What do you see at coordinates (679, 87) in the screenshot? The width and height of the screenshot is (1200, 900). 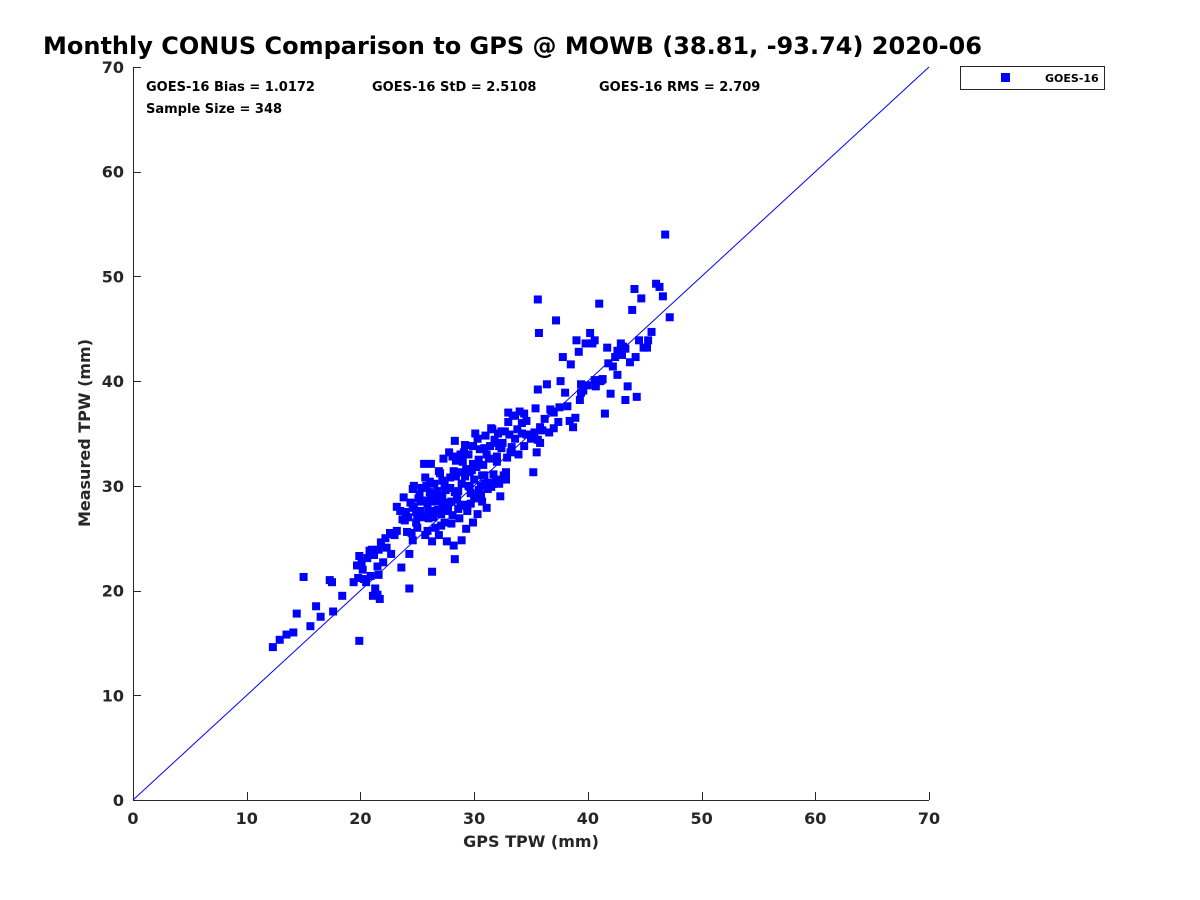 I see `stat-rms: GOES-16 RMS = 2.709` at bounding box center [679, 87].